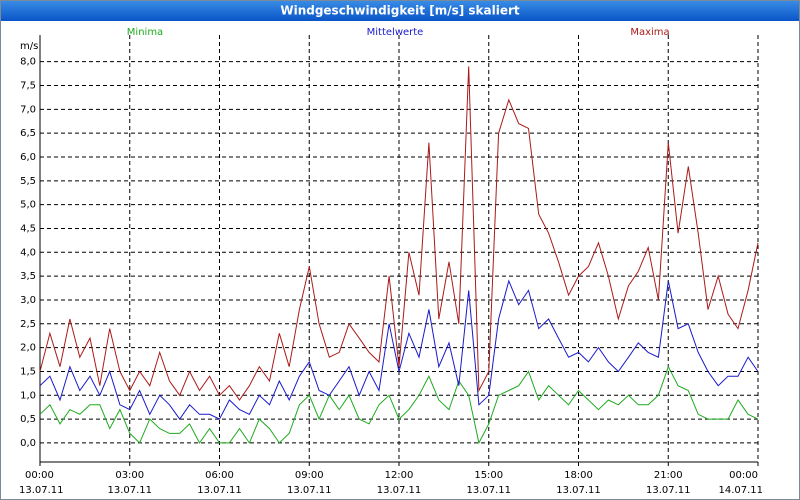 This screenshot has height=500, width=800. Describe the element at coordinates (28, 181) in the screenshot. I see `y-tick-label: 5,5` at that location.